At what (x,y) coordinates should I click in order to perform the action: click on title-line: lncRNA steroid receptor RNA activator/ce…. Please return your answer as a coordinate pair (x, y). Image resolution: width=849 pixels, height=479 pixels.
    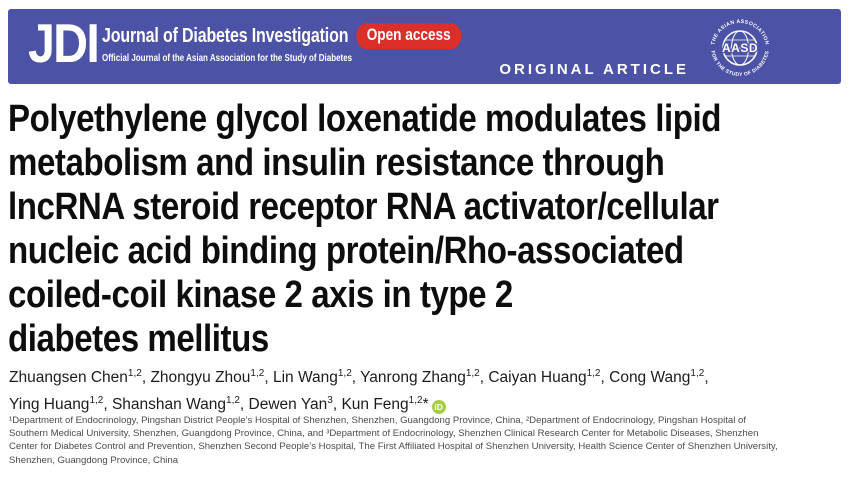
    Looking at the image, I should click on (363, 207).